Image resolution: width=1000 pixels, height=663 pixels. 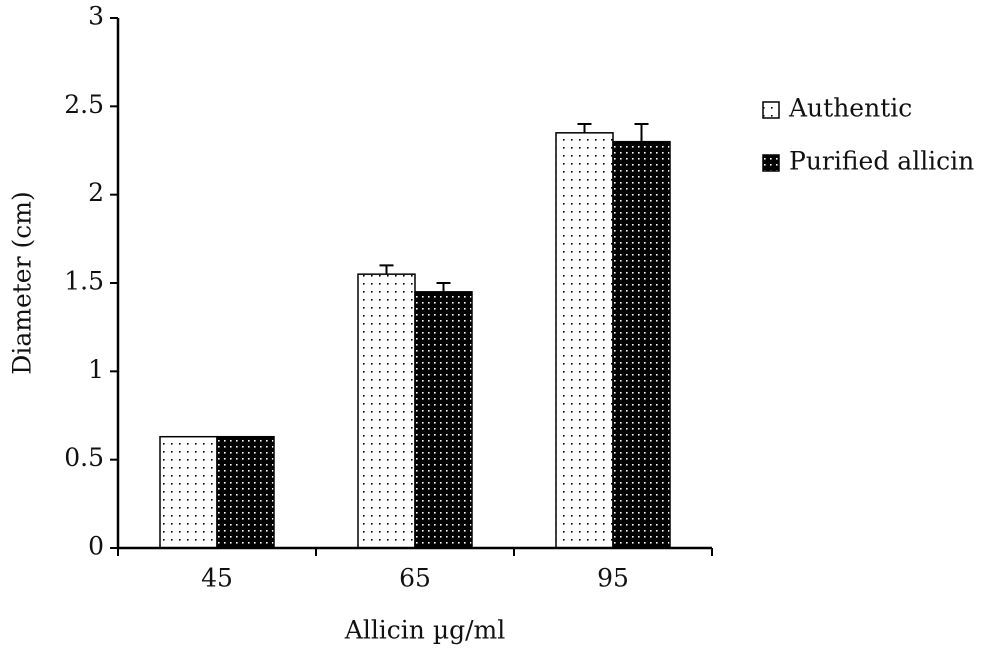 I want to click on legend-label: Authentic, so click(x=850, y=108).